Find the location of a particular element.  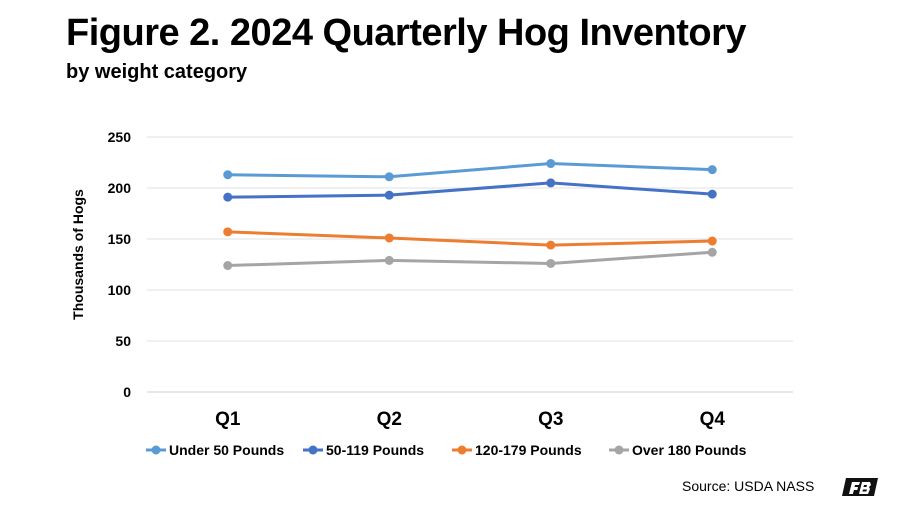

legend-item: Over 180 Pounds is located at coordinates (678, 450).